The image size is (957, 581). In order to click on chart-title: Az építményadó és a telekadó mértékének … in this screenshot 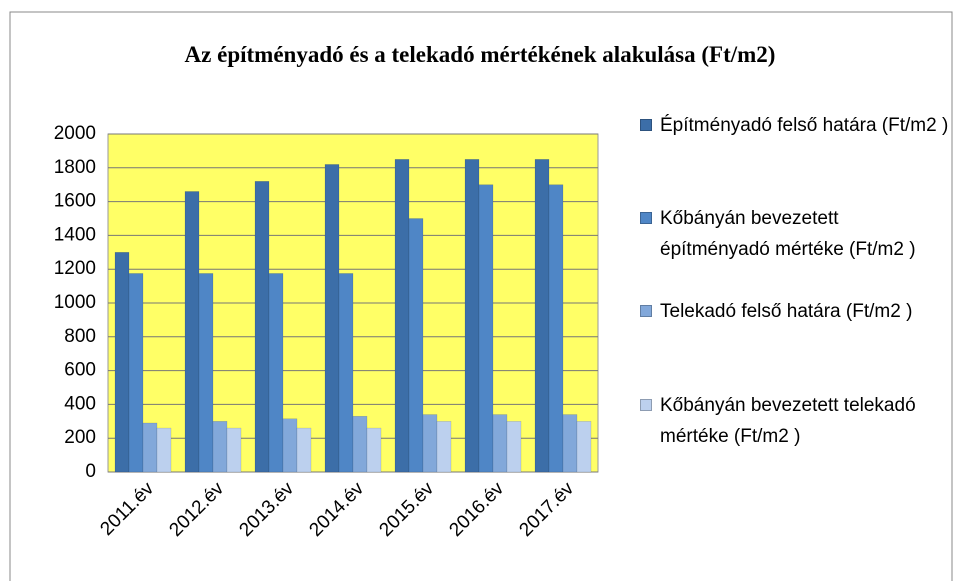, I will do `click(480, 54)`.